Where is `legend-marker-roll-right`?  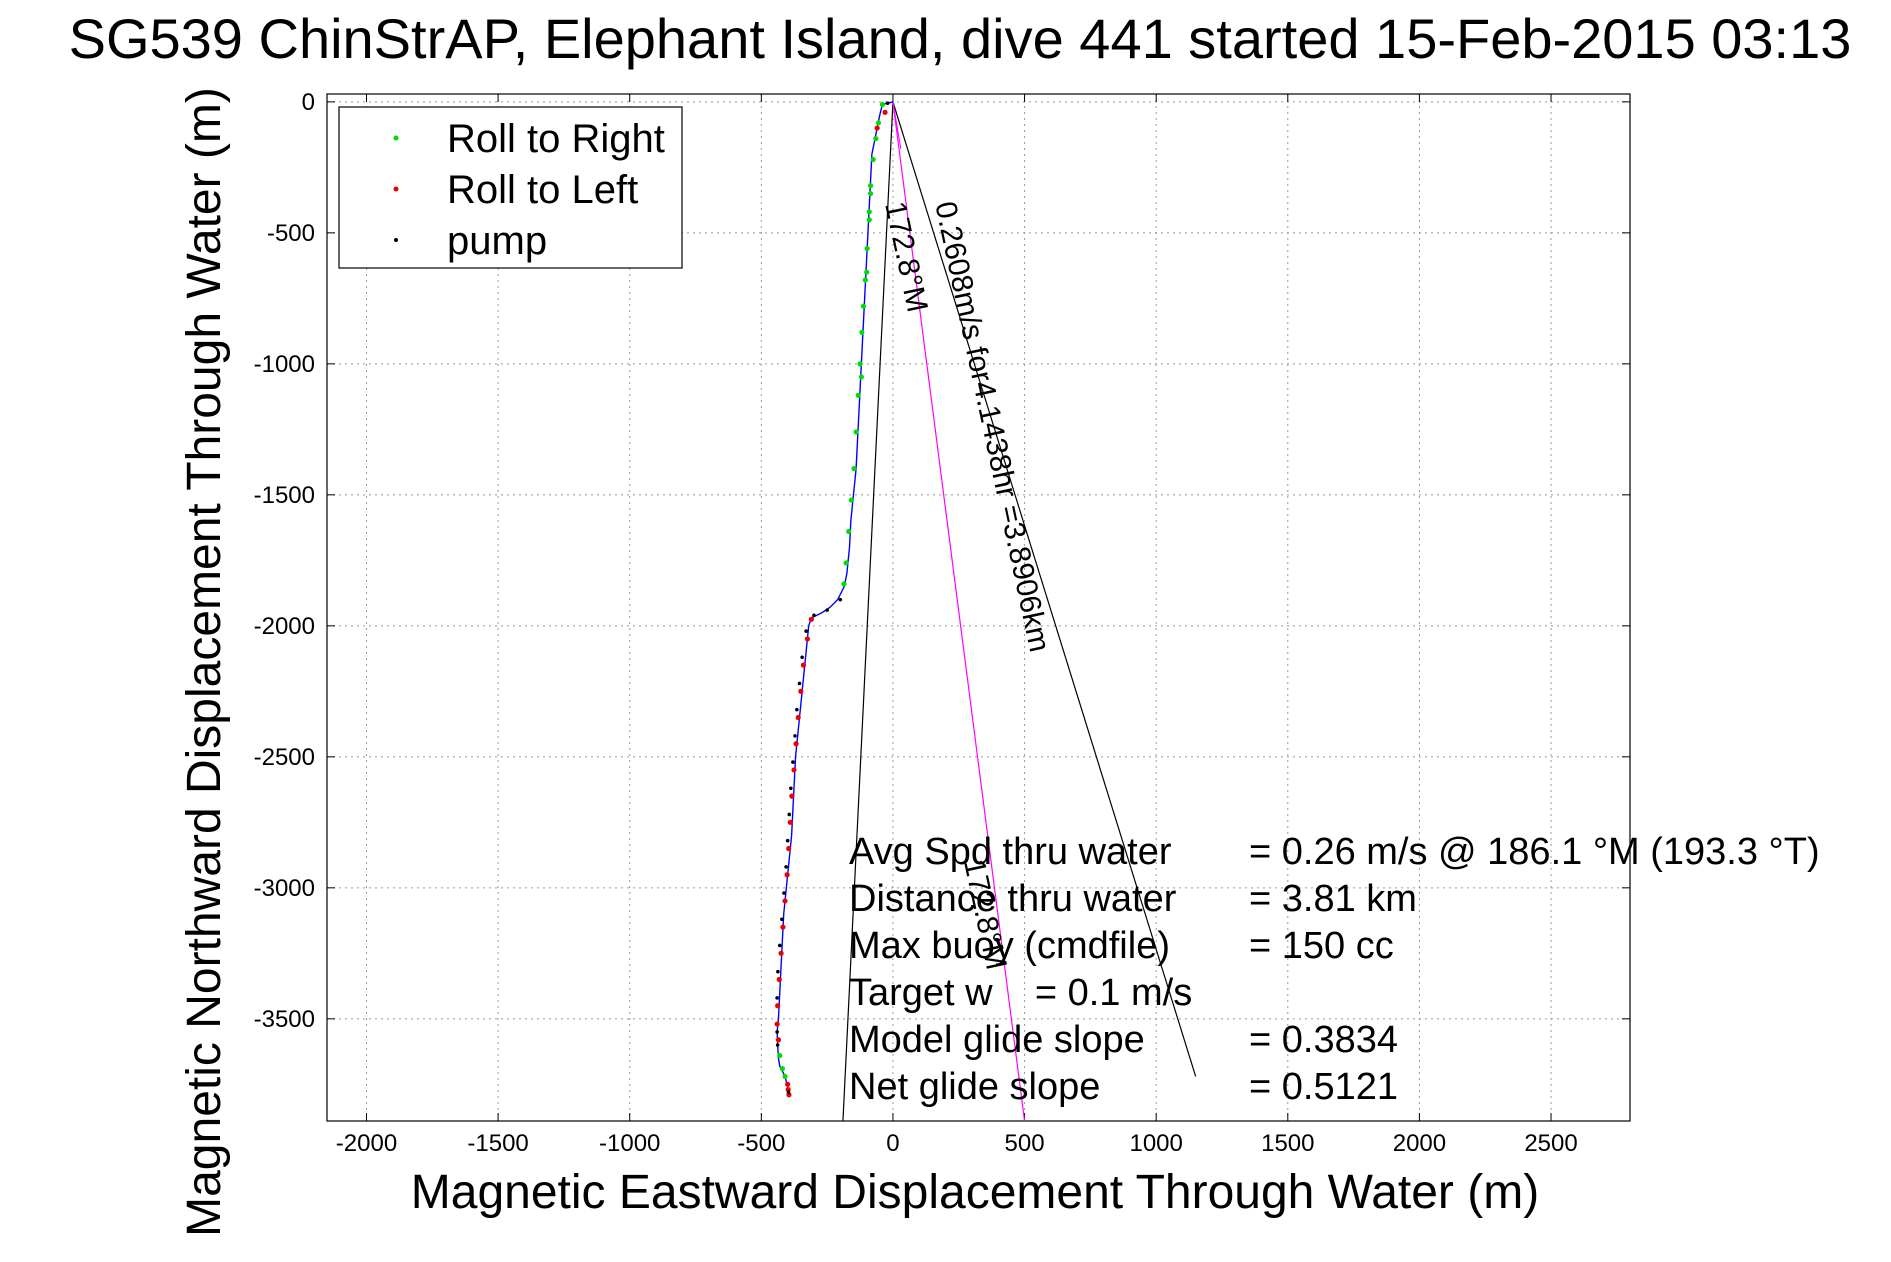 legend-marker-roll-right is located at coordinates (396, 138).